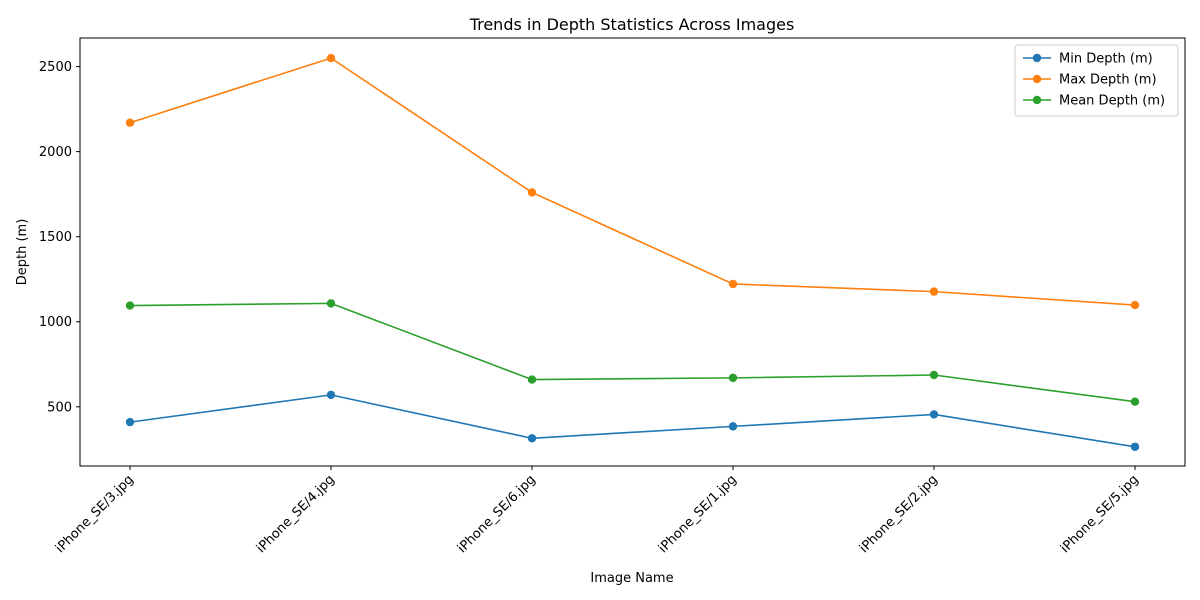 This screenshot has height=600, width=1200. What do you see at coordinates (55, 152) in the screenshot?
I see `y-tick-label: 2000` at bounding box center [55, 152].